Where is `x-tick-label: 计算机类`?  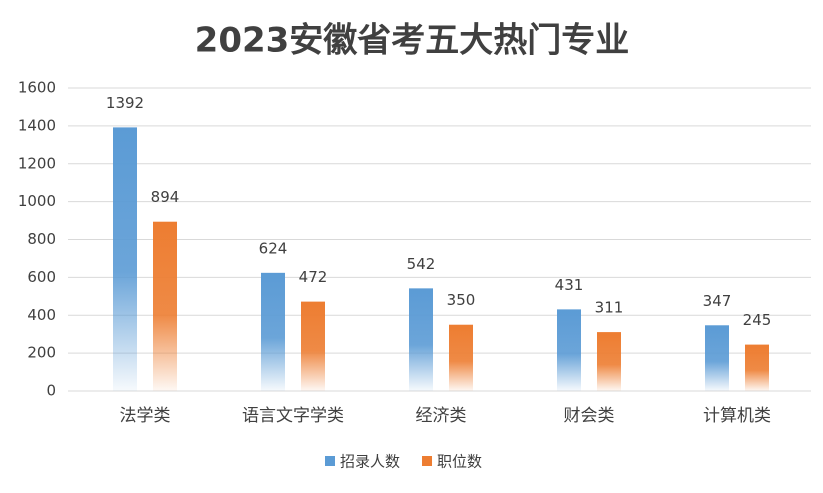 x-tick-label: 计算机类 is located at coordinates (737, 416).